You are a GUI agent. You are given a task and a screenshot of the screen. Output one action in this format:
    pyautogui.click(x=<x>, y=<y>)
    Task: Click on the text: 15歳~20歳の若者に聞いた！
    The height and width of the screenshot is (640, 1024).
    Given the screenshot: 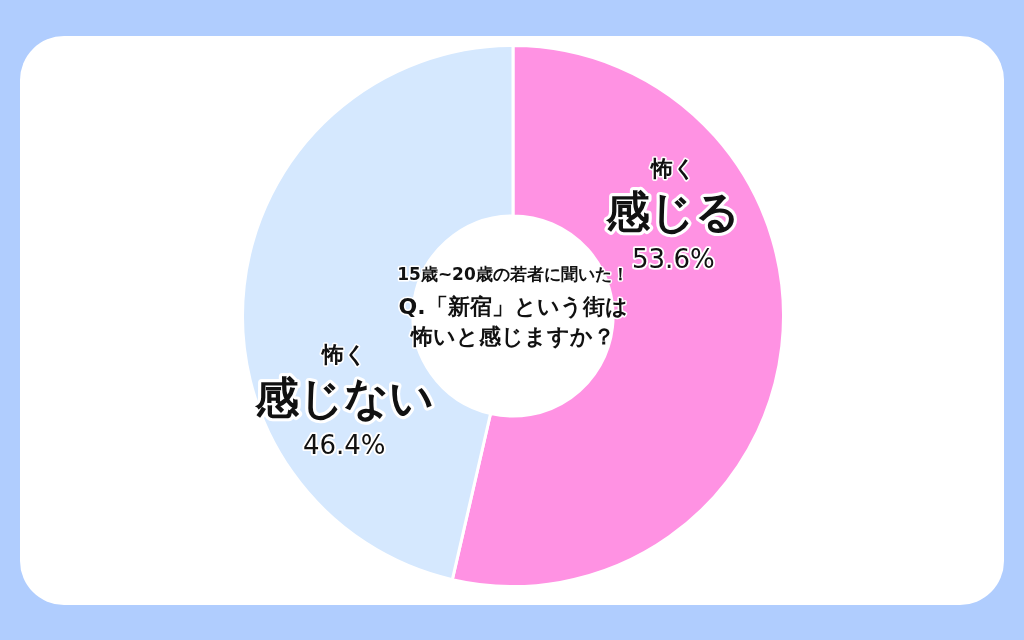 What is the action you would take?
    pyautogui.click(x=513, y=274)
    